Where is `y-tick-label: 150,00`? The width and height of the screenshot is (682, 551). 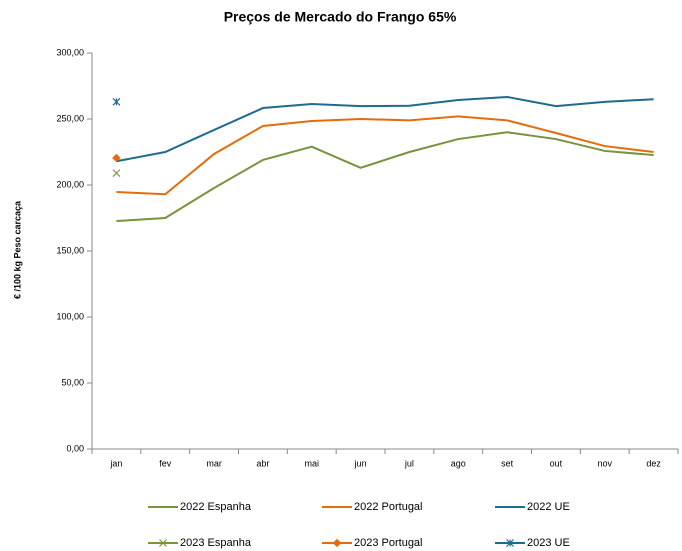
y-tick-label: 150,00 is located at coordinates (70, 250).